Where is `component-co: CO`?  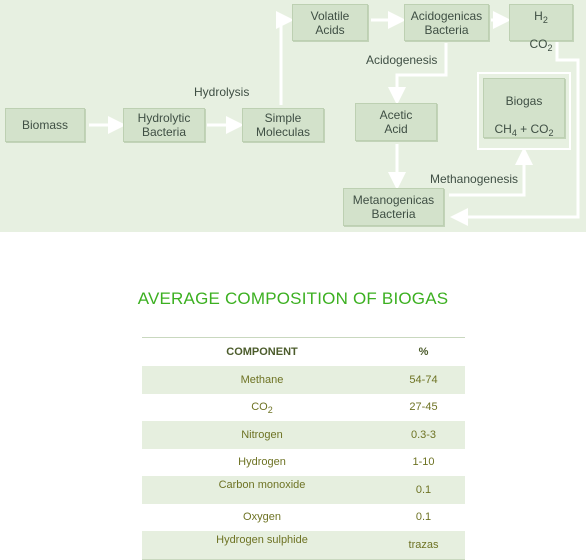
component-co: CO is located at coordinates (259, 407).